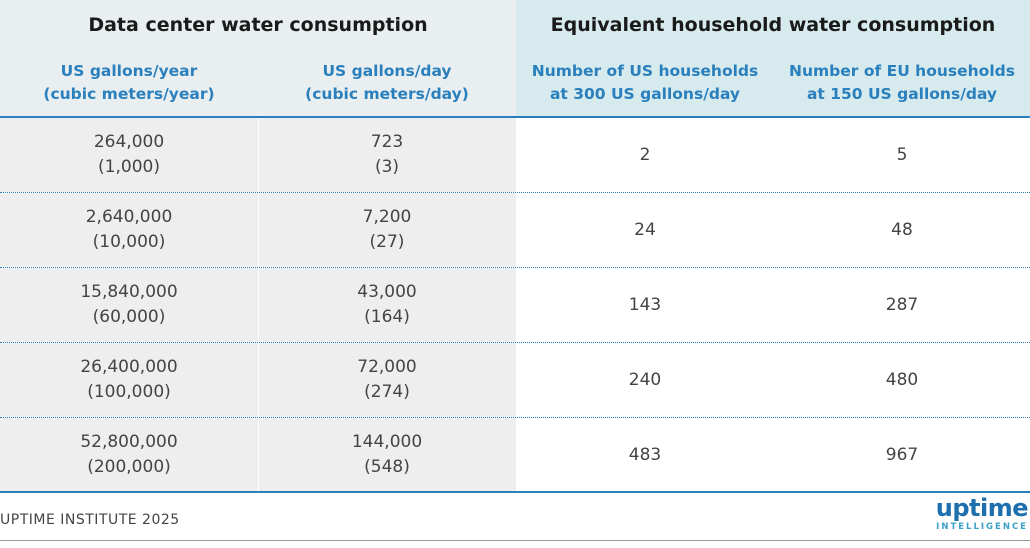 The height and width of the screenshot is (548, 1030). What do you see at coordinates (129, 230) in the screenshot?
I see `cell-gallons-year: 2,640,000 (10,000)` at bounding box center [129, 230].